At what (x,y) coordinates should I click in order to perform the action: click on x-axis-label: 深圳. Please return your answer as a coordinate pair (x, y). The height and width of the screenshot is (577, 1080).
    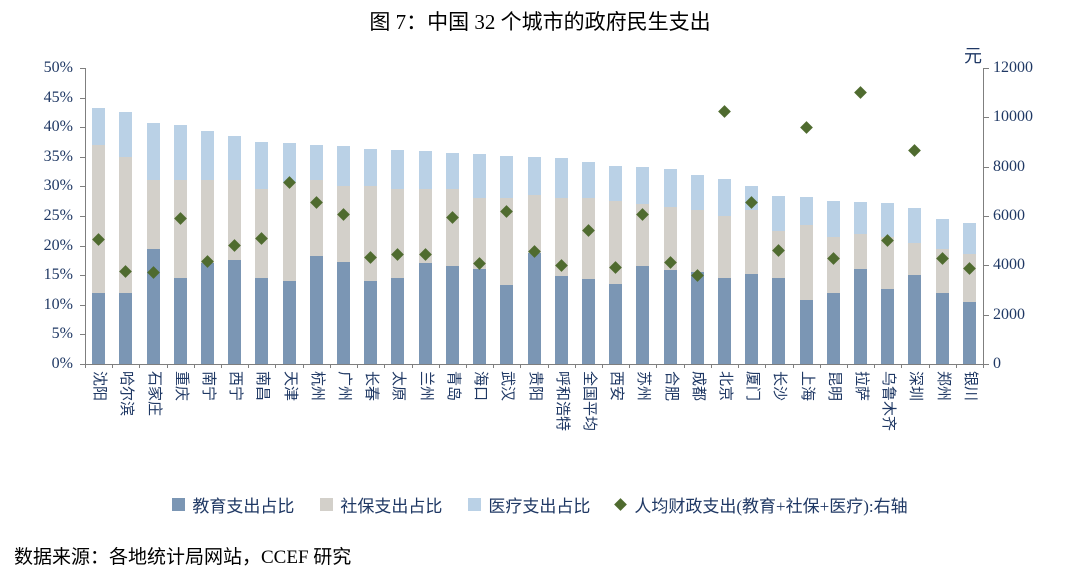
    Looking at the image, I should click on (915, 386).